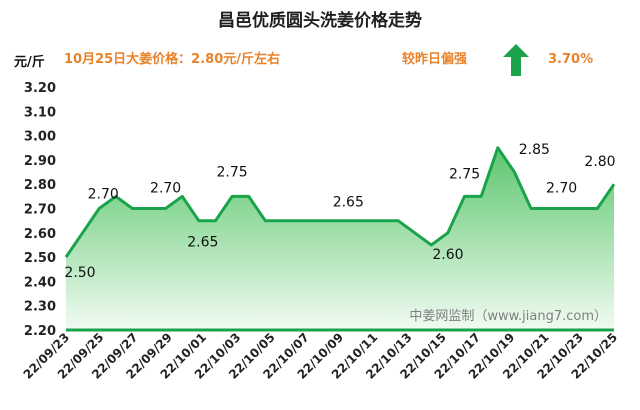  I want to click on data-label: 2.50, so click(79, 273).